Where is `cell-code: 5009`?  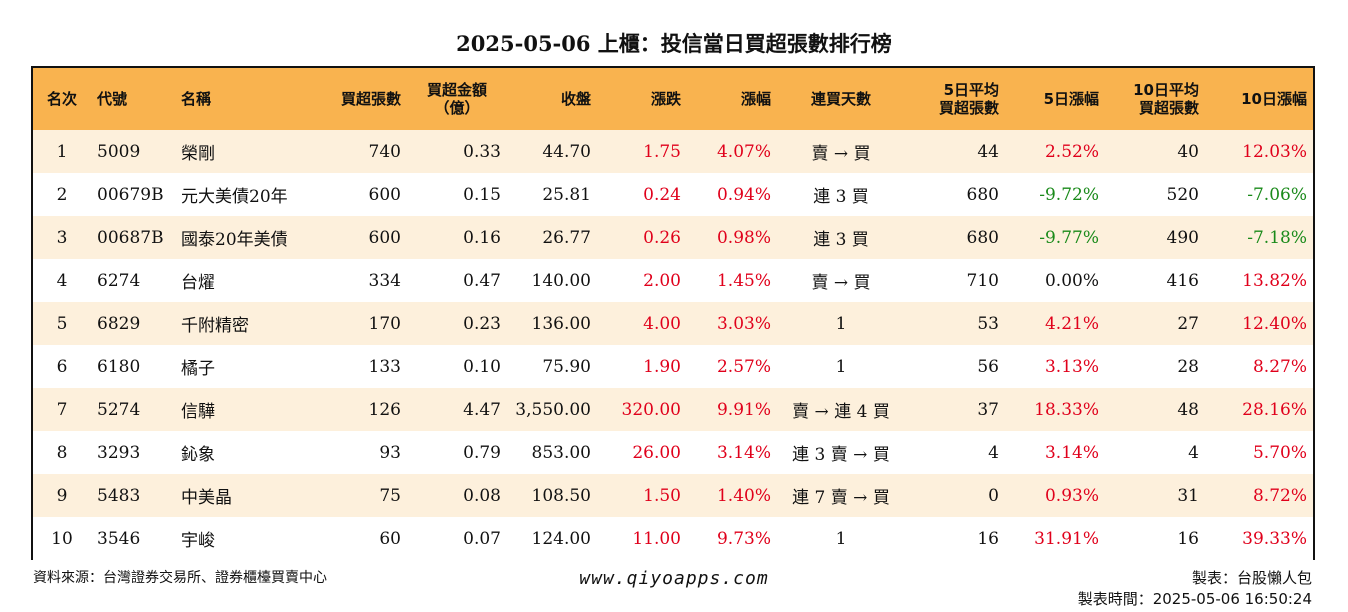
cell-code: 5009 is located at coordinates (119, 151).